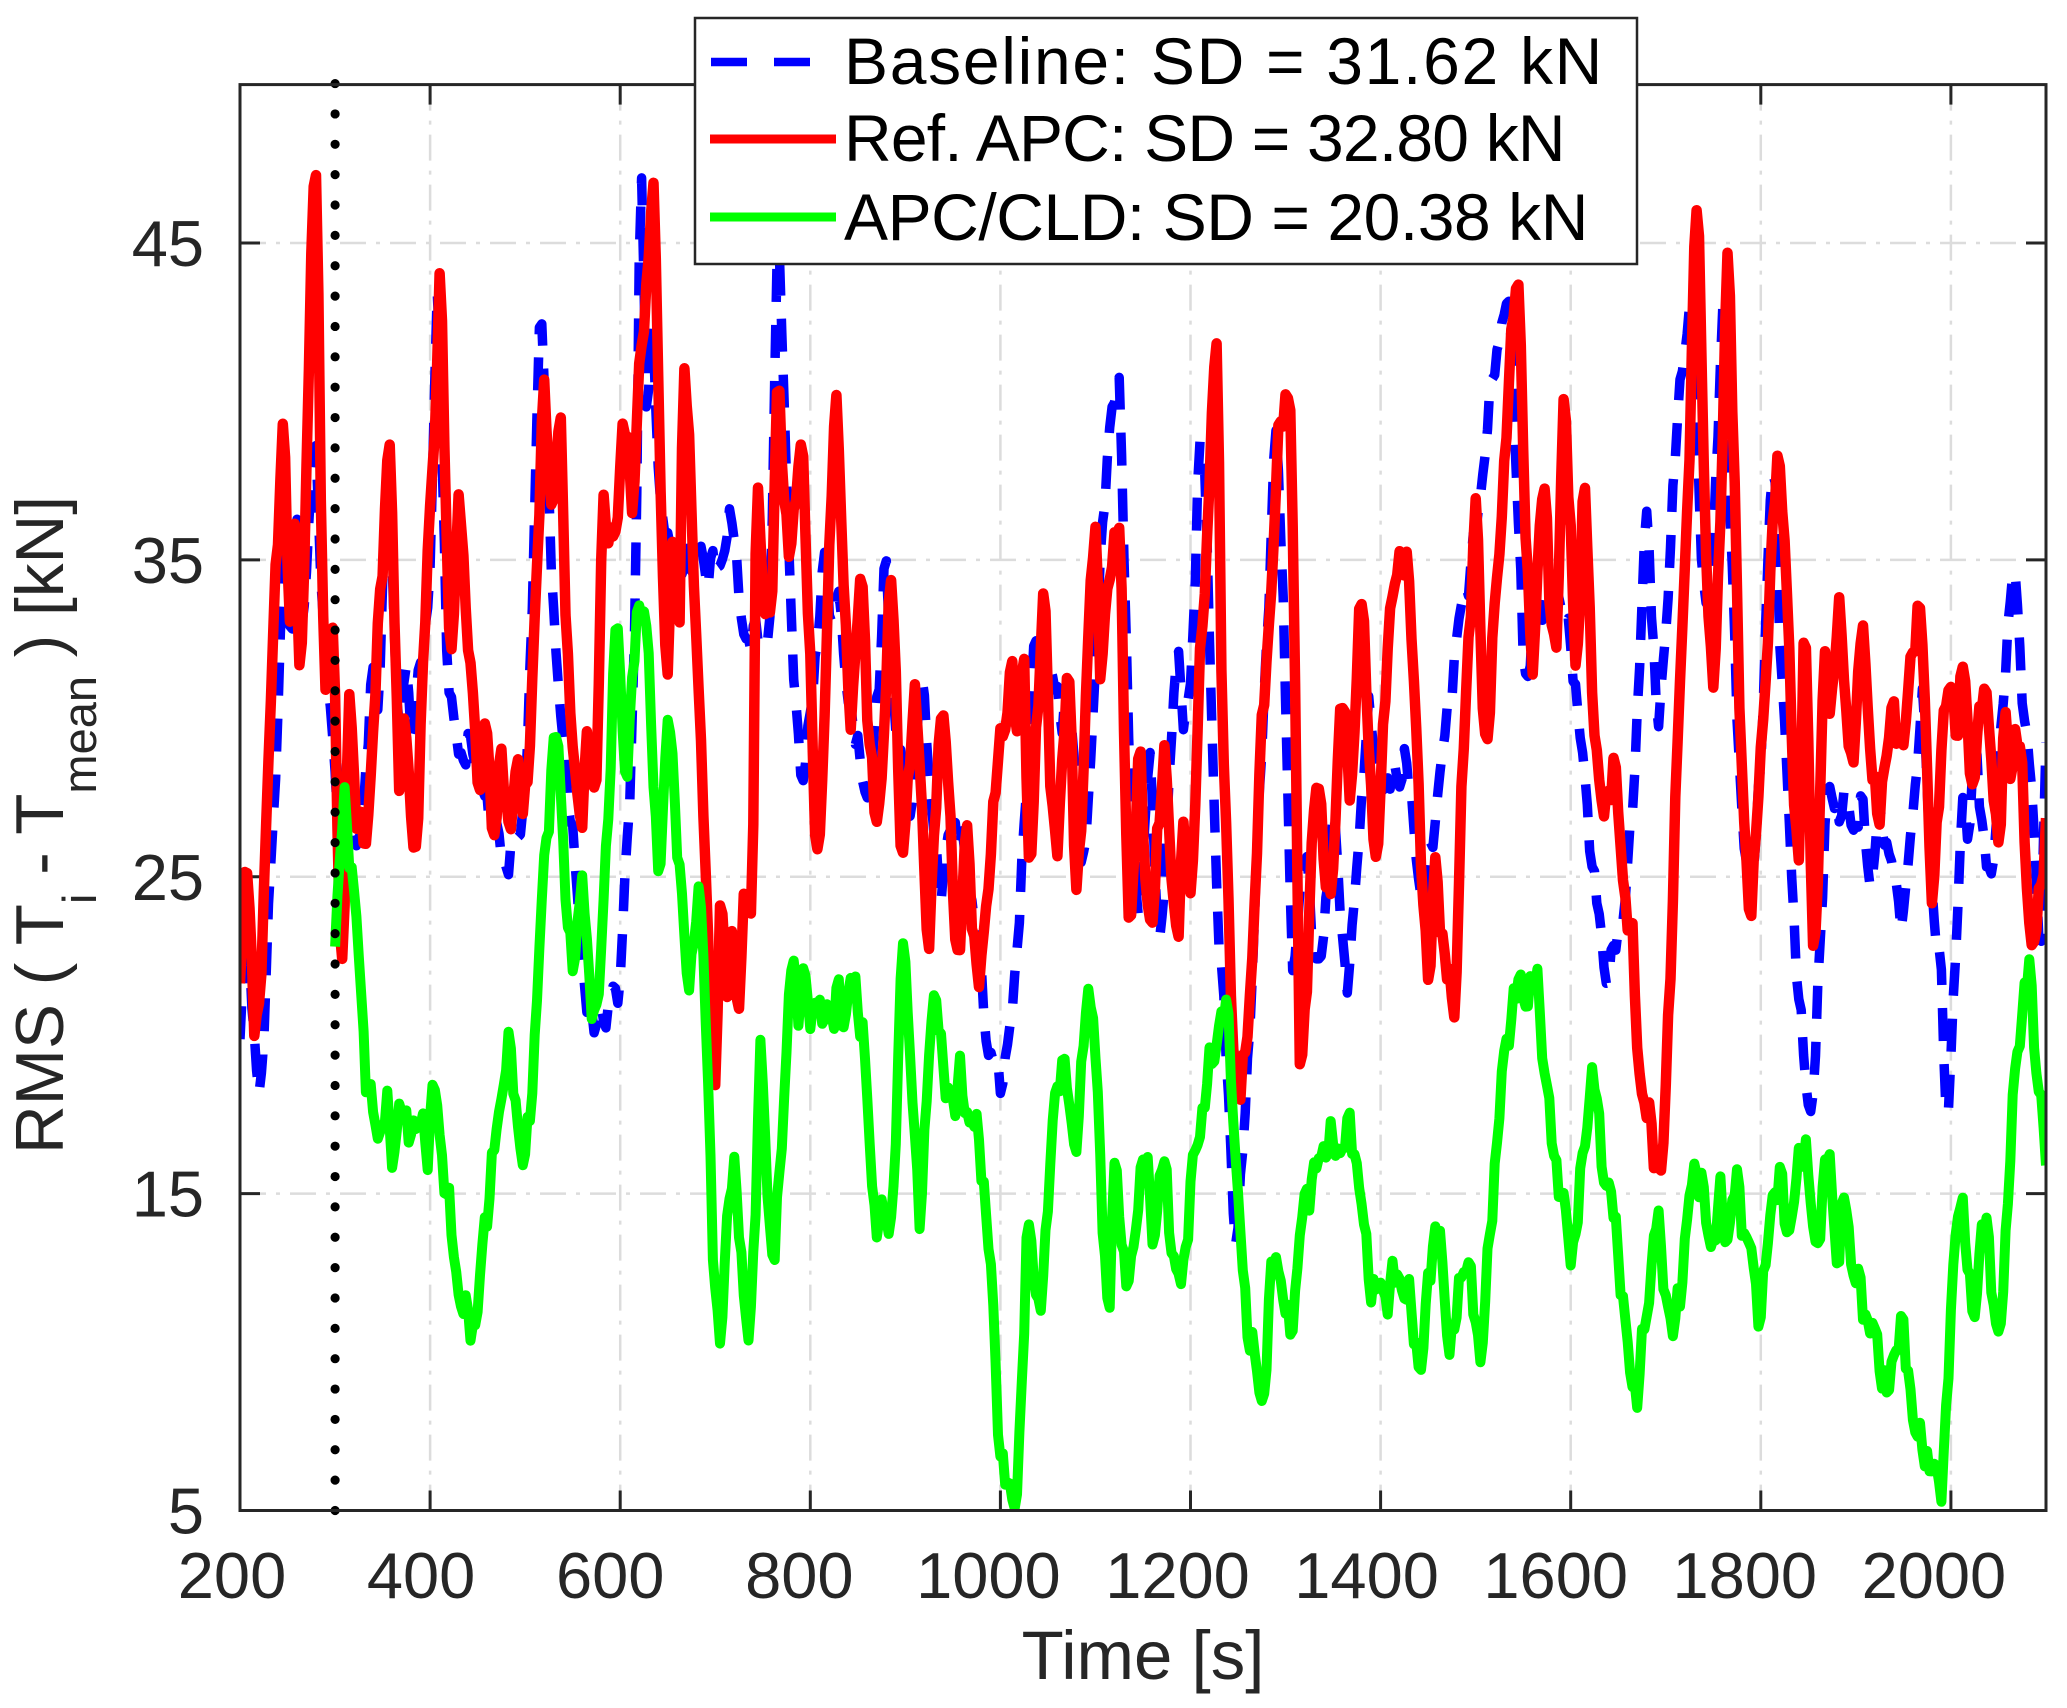 This screenshot has width=2067, height=1708. What do you see at coordinates (1224, 61) in the screenshot?
I see `svg-text: Baseline: SD = 31.62 kN` at bounding box center [1224, 61].